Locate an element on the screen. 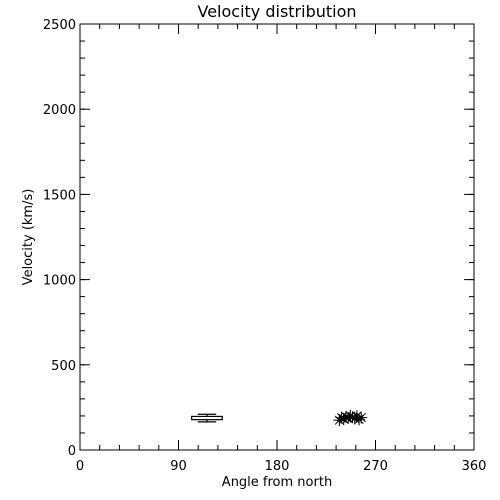  chart-title: Velocity distribution is located at coordinates (276, 11).